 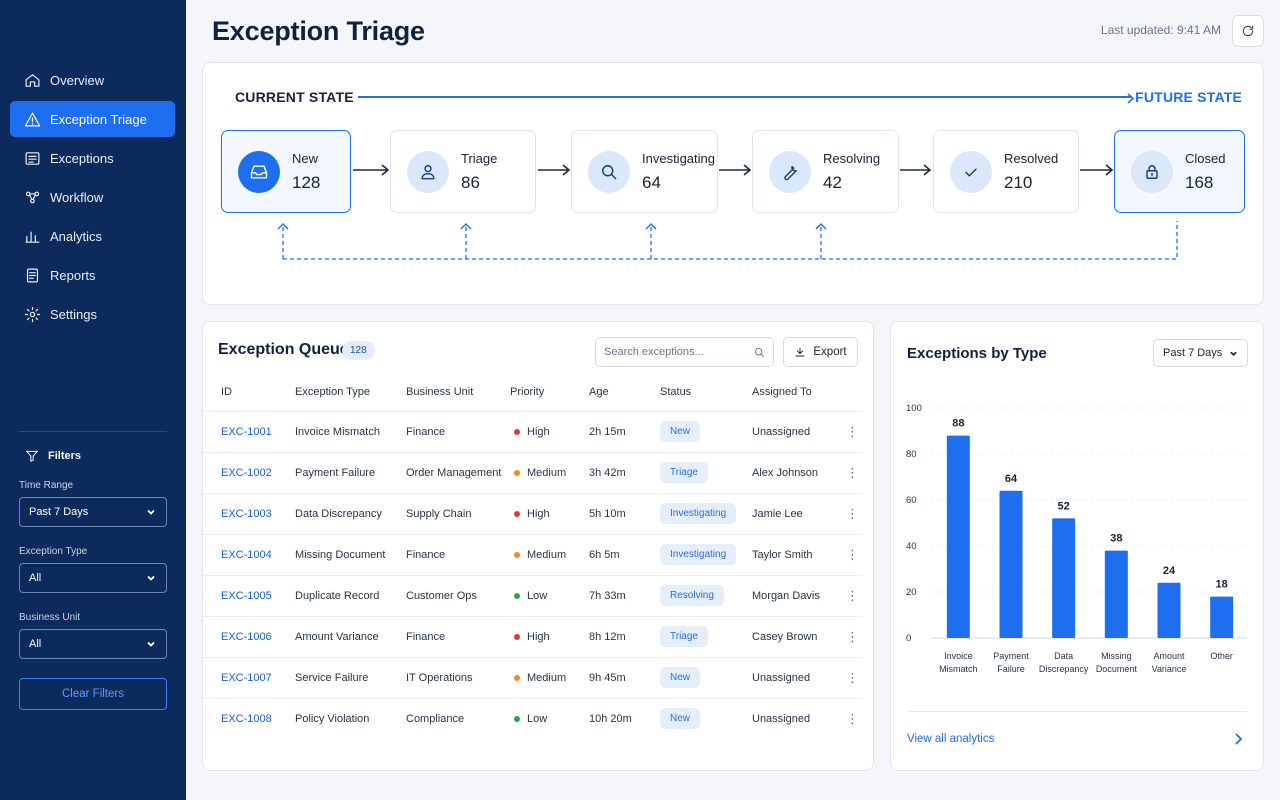 I want to click on clear-filters-button: Clear Filters, so click(x=93, y=694).